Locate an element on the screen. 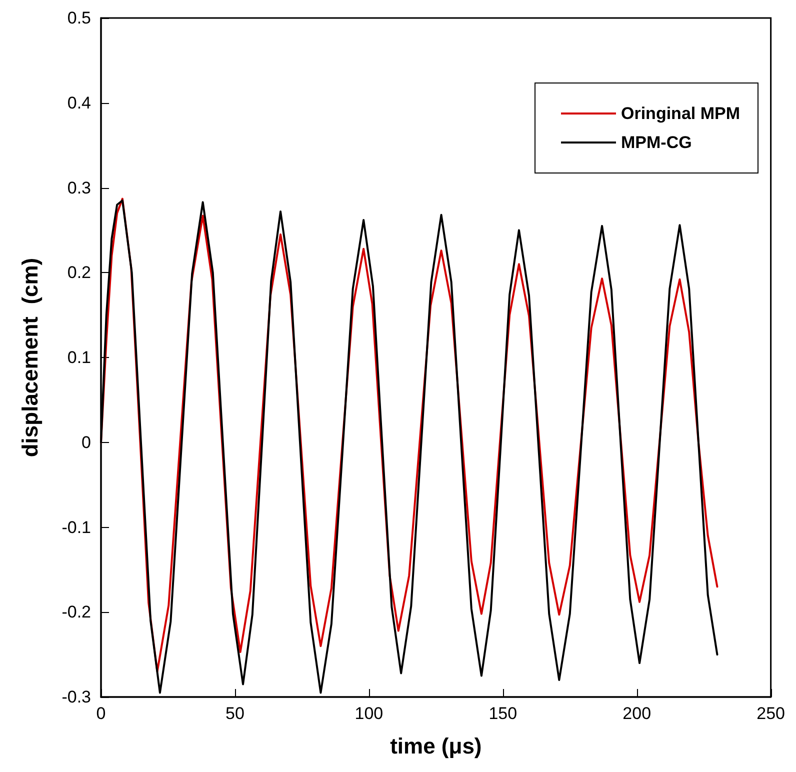 The height and width of the screenshot is (772, 796). y-tick-label: 0.5 is located at coordinates (79, 18).